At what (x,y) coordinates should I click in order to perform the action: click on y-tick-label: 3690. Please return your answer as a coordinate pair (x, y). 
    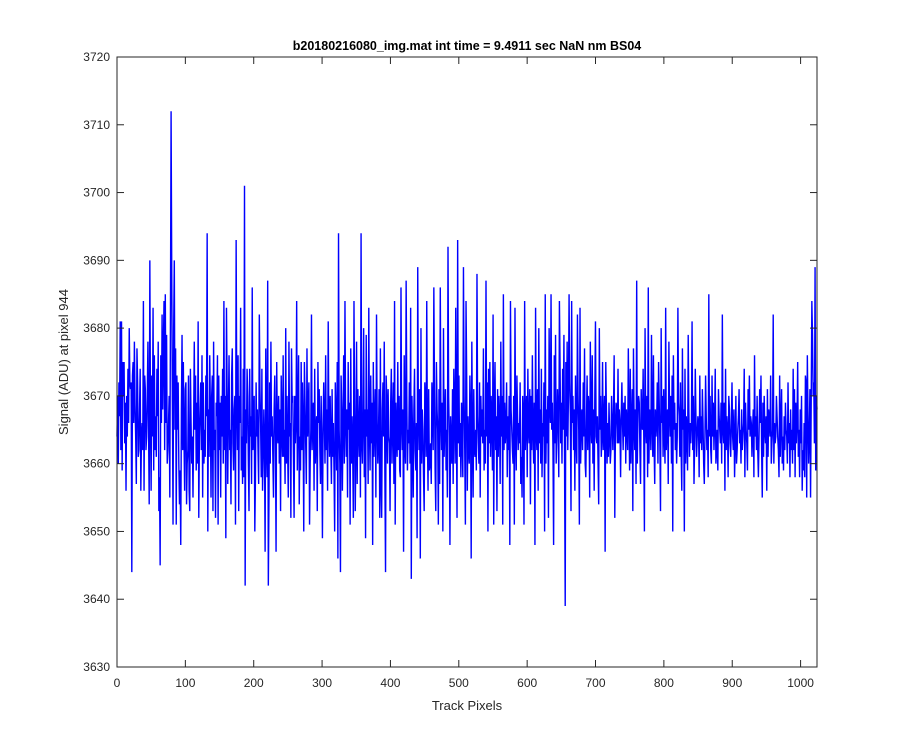
    Looking at the image, I should click on (96, 260).